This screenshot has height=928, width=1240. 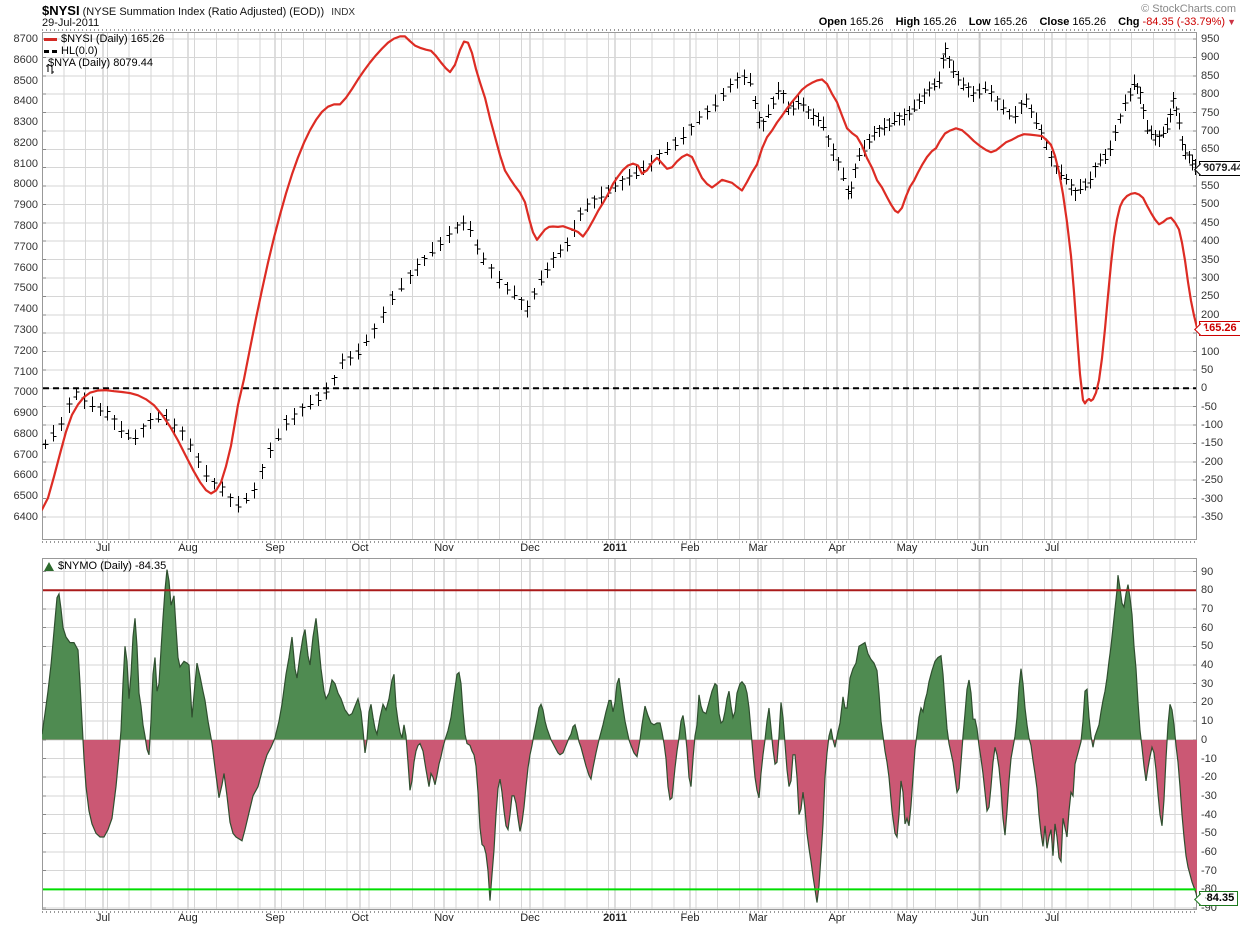 What do you see at coordinates (1204, 740) in the screenshot?
I see `oscillator-axis-tick-label: 0` at bounding box center [1204, 740].